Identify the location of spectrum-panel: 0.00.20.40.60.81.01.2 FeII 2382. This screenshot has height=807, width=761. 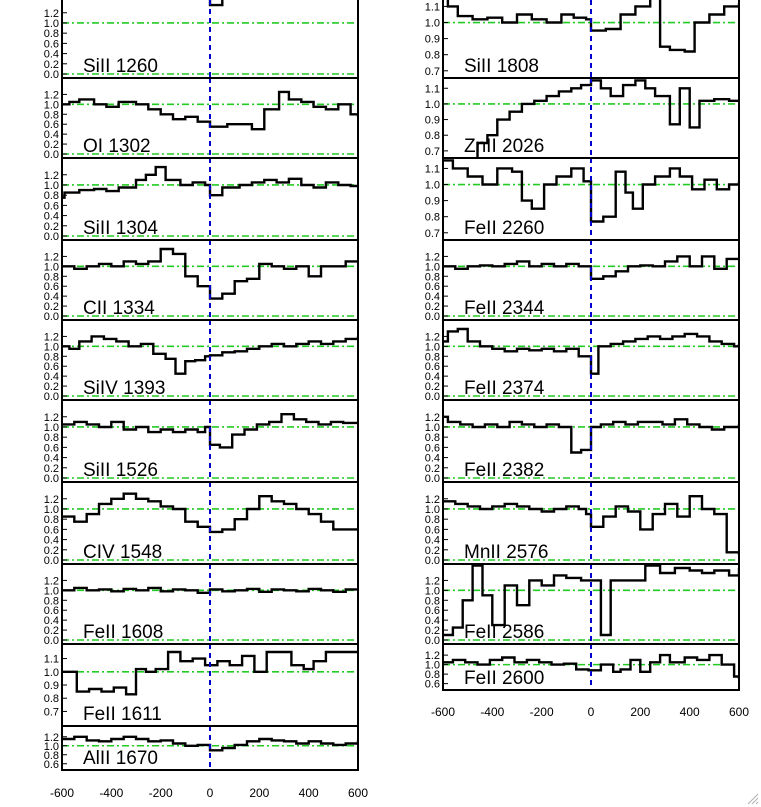
(582, 442).